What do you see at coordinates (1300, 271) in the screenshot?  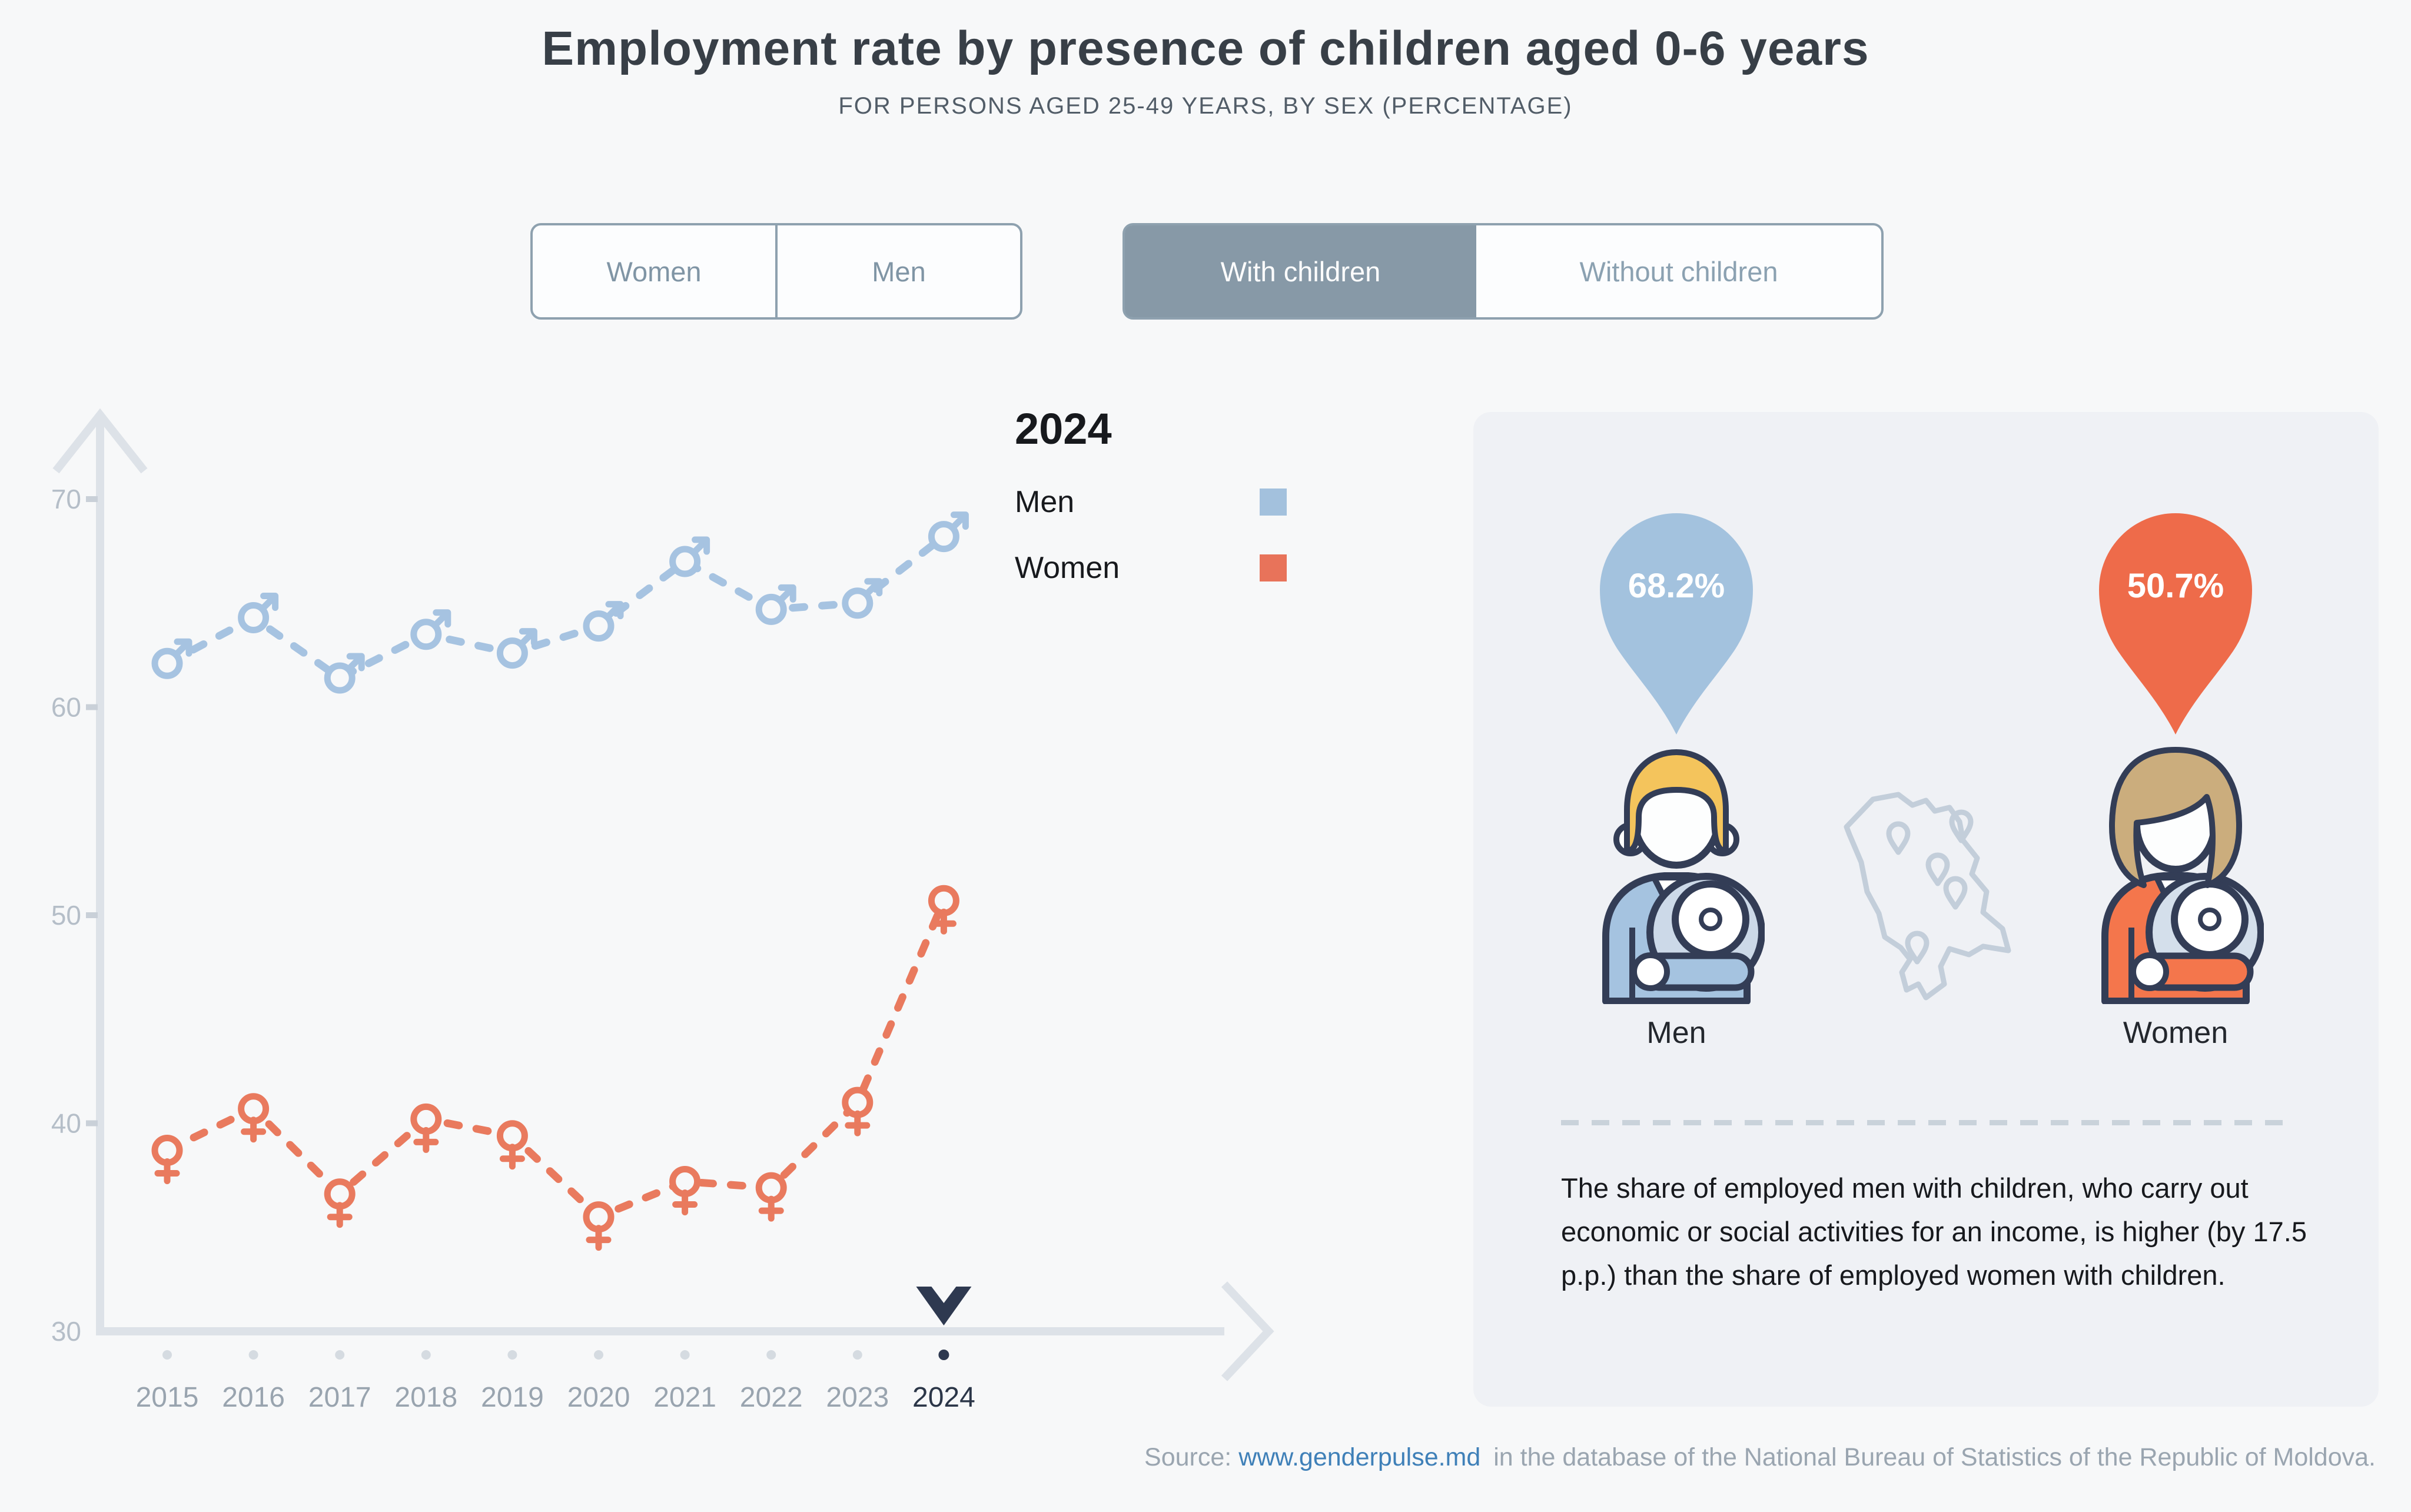 I see `toggle-with-children: With children` at bounding box center [1300, 271].